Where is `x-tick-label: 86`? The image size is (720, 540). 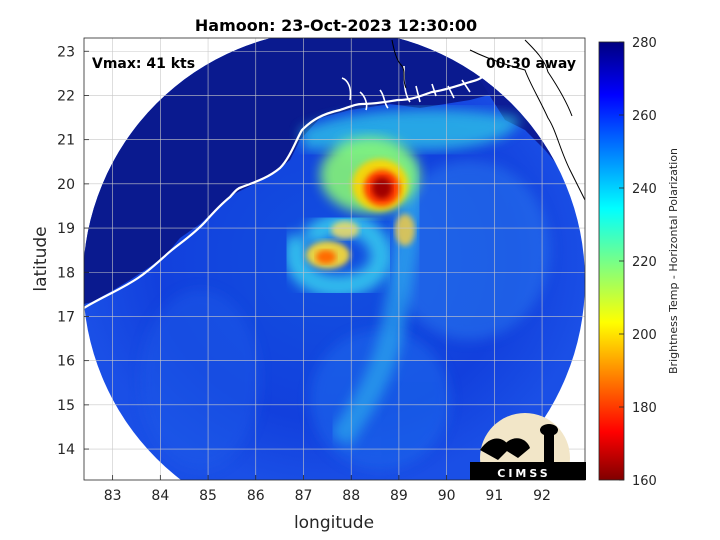
x-tick-label: 86 is located at coordinates (256, 496).